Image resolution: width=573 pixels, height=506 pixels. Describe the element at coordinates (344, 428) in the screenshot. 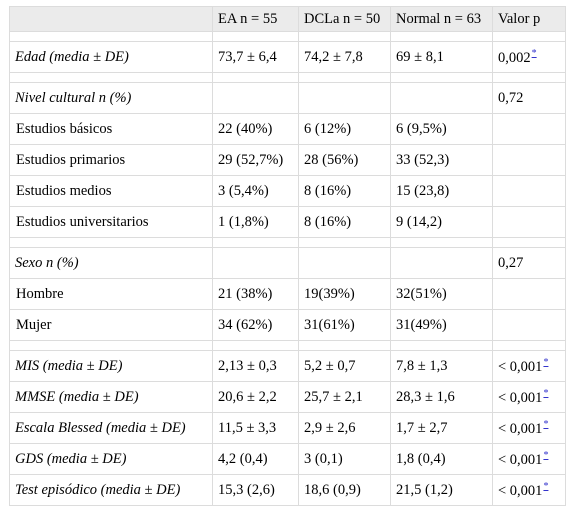

I see `value-cell: 2,9 ± 2,6` at that location.